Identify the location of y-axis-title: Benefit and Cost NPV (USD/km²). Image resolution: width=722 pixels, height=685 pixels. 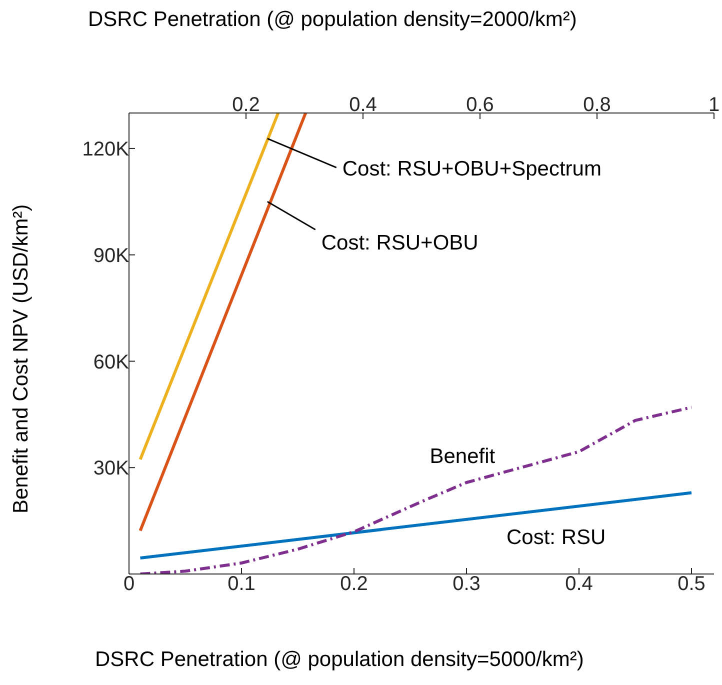
(20, 359).